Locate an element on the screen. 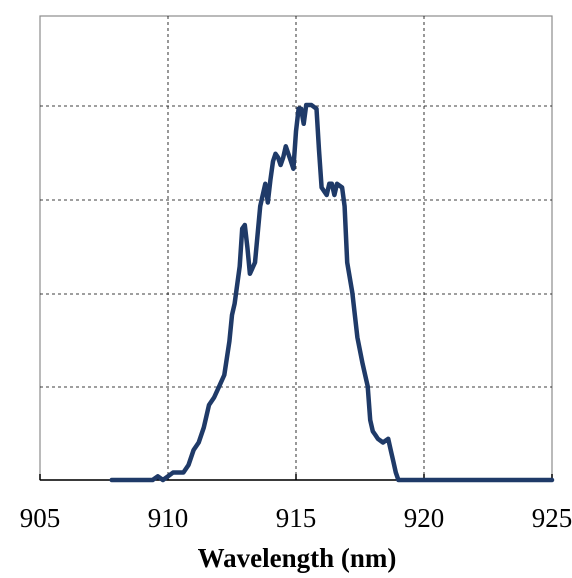  x-tick-label: 925 is located at coordinates (552, 518).